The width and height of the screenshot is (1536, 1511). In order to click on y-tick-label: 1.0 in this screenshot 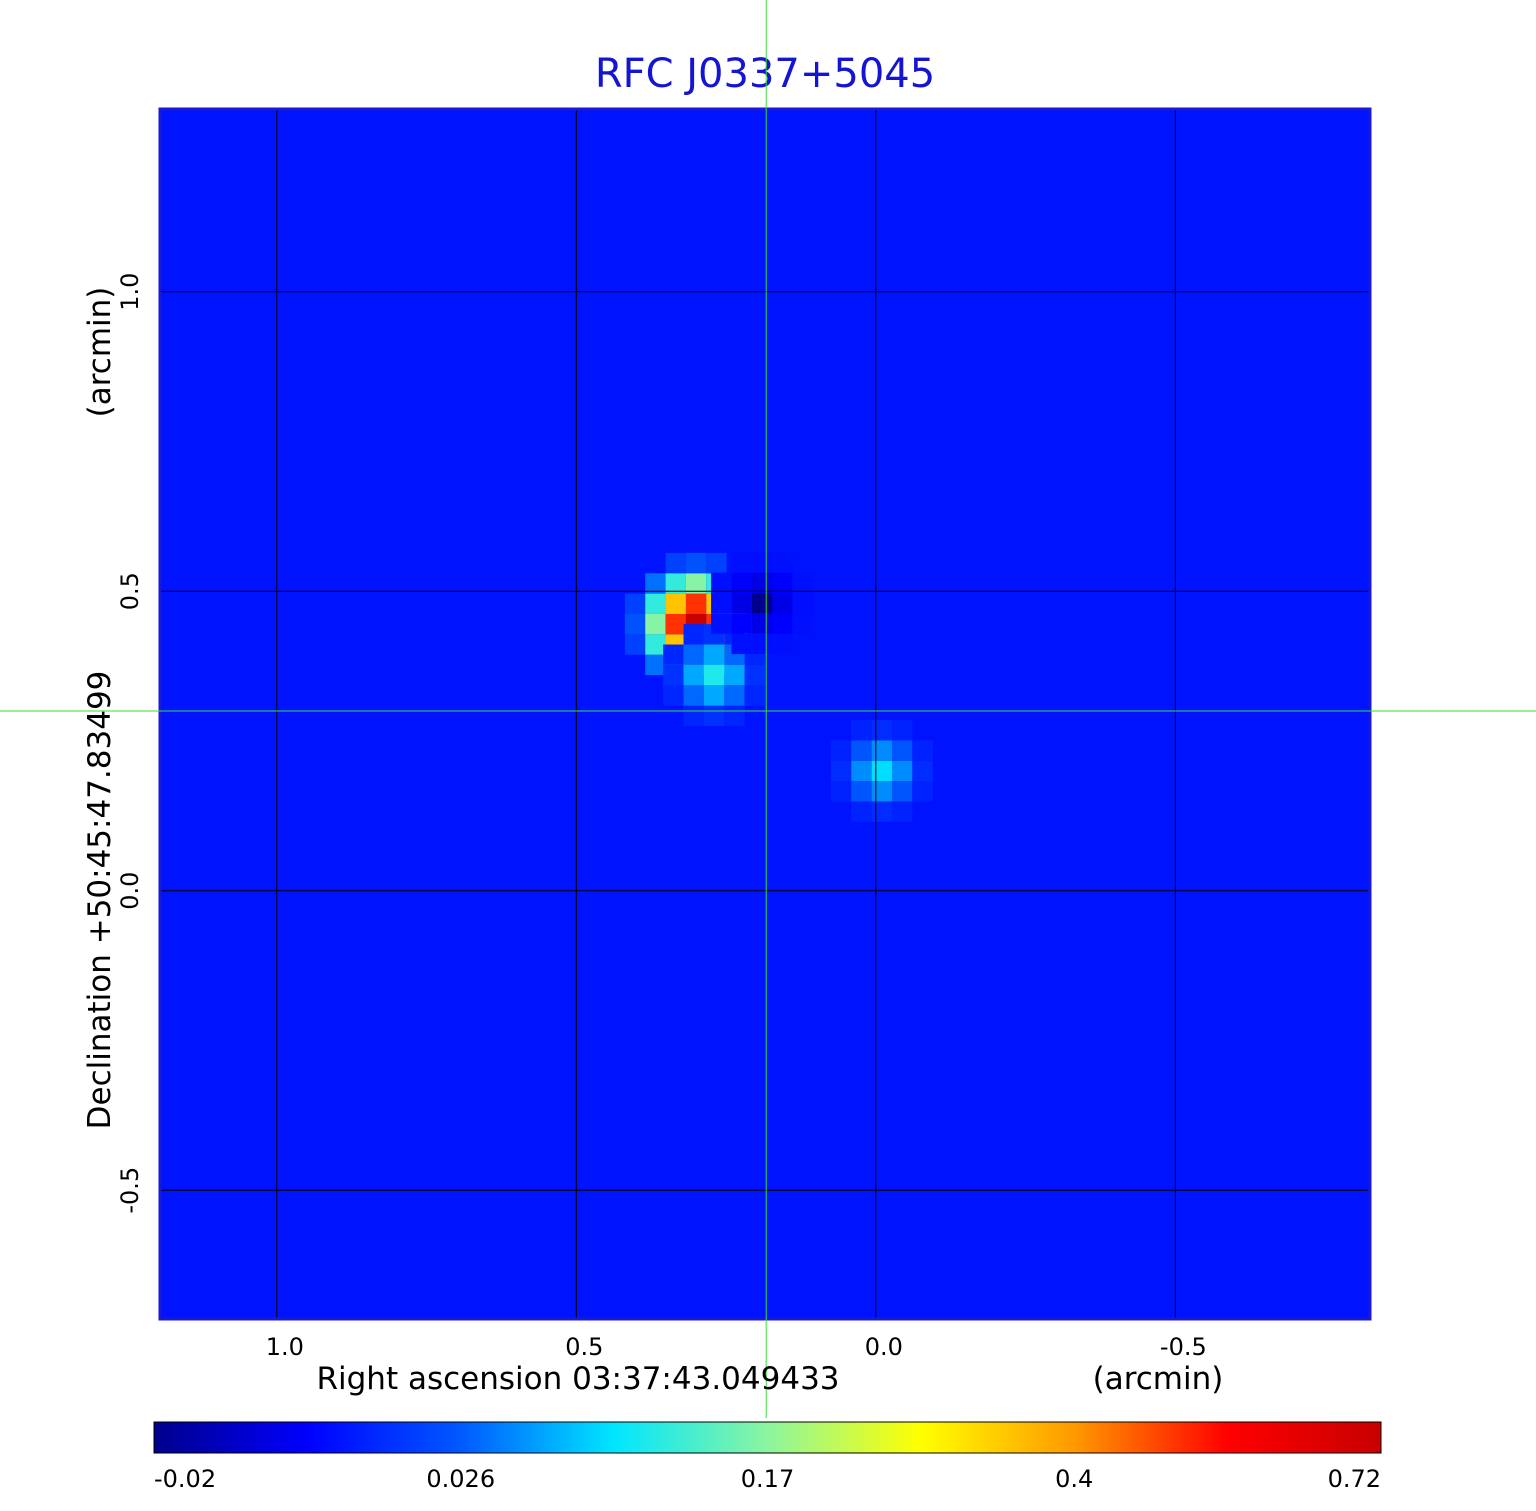, I will do `click(130, 292)`.